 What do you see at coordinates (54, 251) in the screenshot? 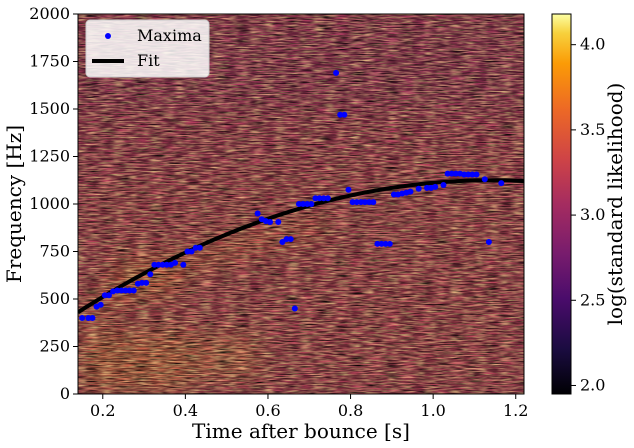
I see `y-tick-label: 750` at bounding box center [54, 251].